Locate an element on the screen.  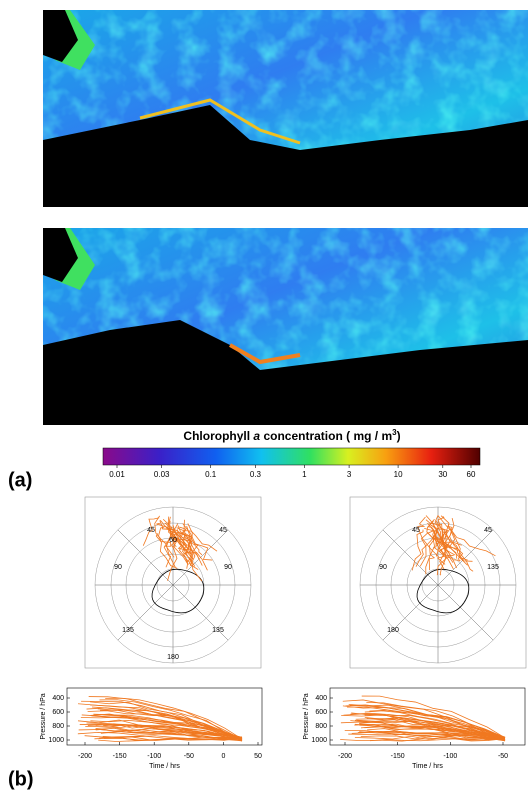
colorbar-tick-label: 0.3 is located at coordinates (256, 474).